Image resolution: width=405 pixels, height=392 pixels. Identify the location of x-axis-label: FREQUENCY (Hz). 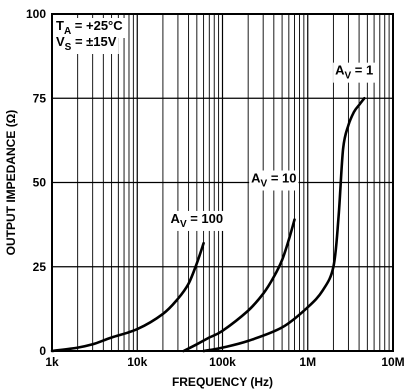
(222, 382).